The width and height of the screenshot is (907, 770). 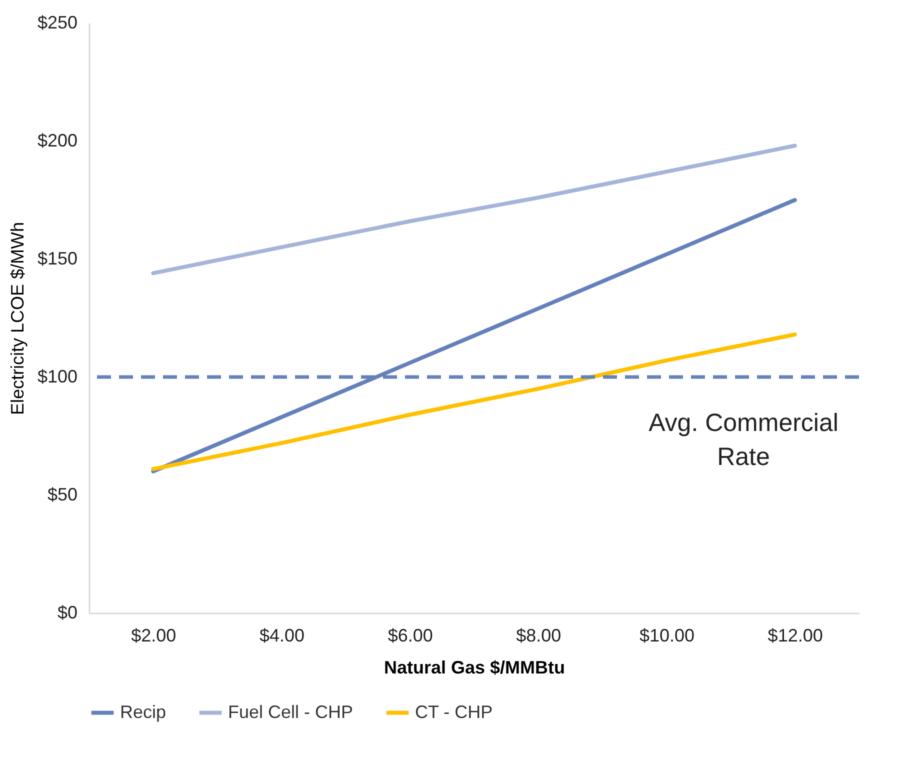 I want to click on y-tick-label: $0, so click(x=67, y=612).